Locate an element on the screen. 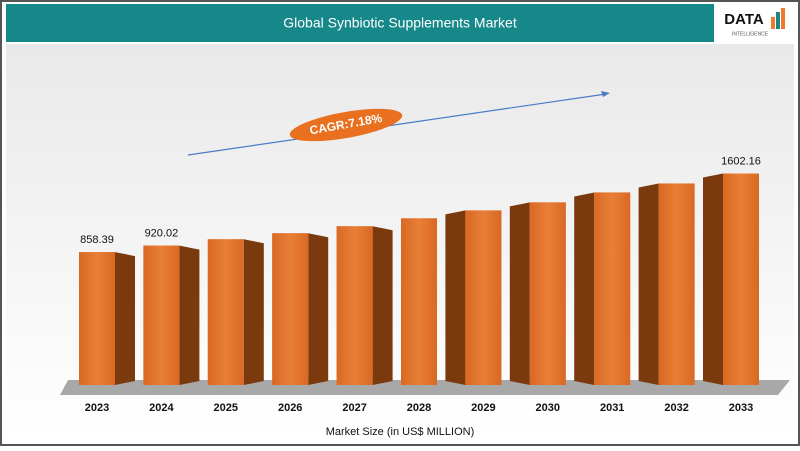  x-tick-label: 2033 is located at coordinates (741, 408).